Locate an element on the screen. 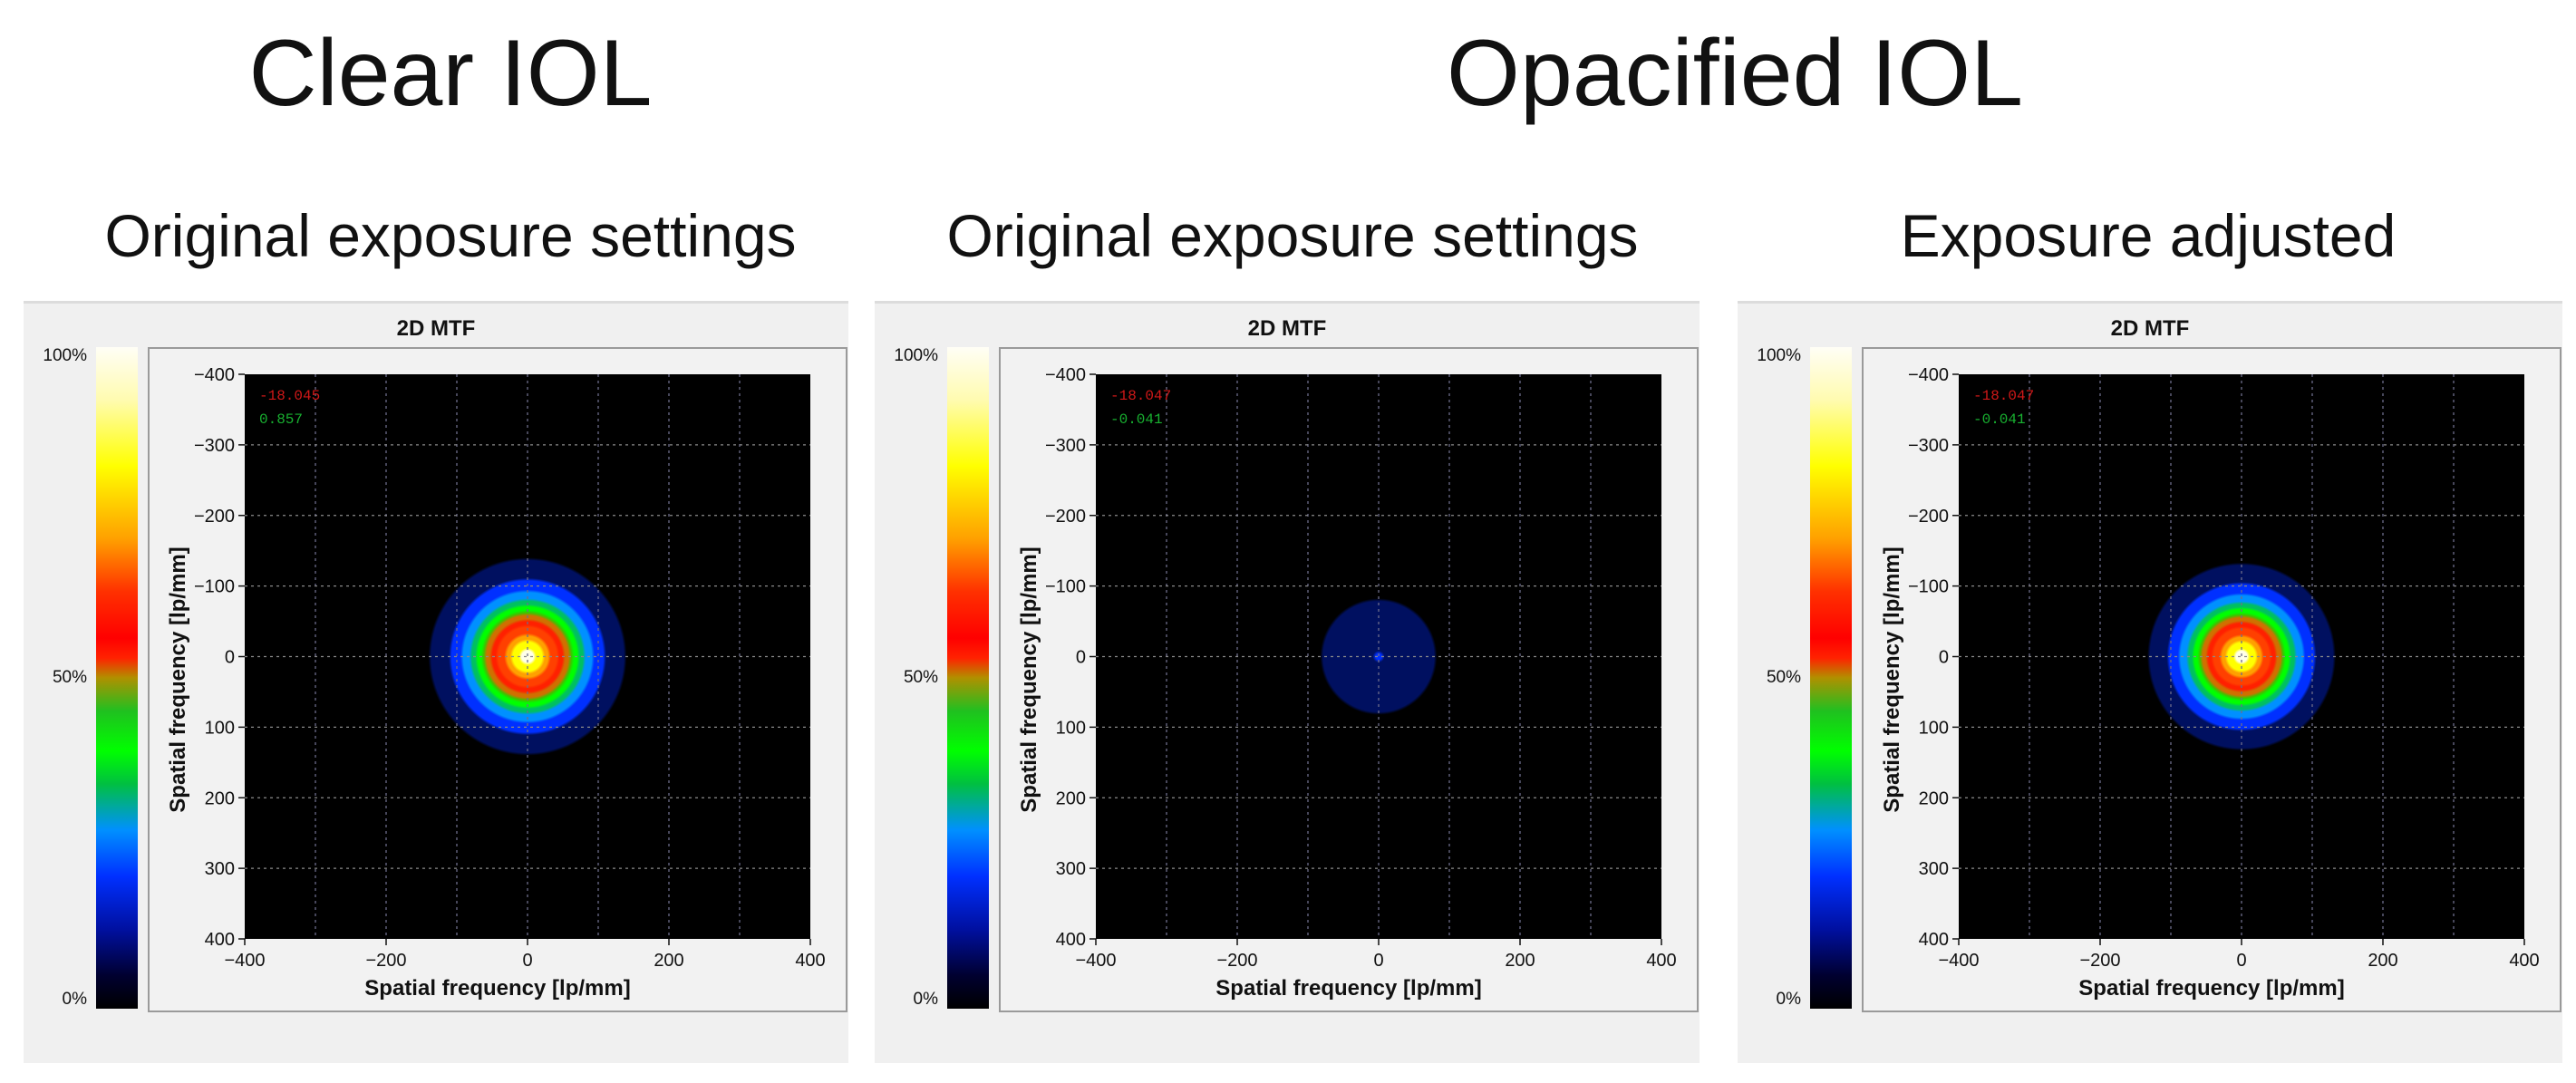 This screenshot has height=1083, width=2576. annotation-red: -18.045 is located at coordinates (289, 396).